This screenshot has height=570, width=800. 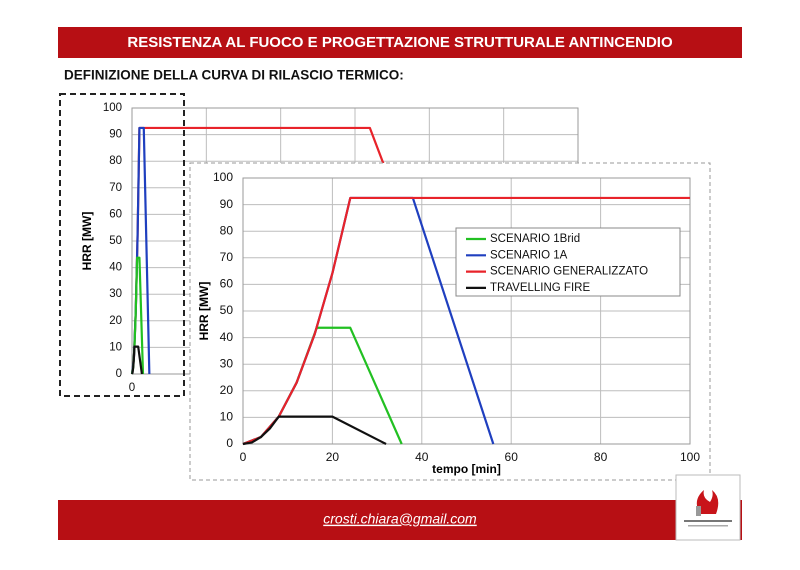 I want to click on x-tick-label: 80, so click(x=601, y=457).